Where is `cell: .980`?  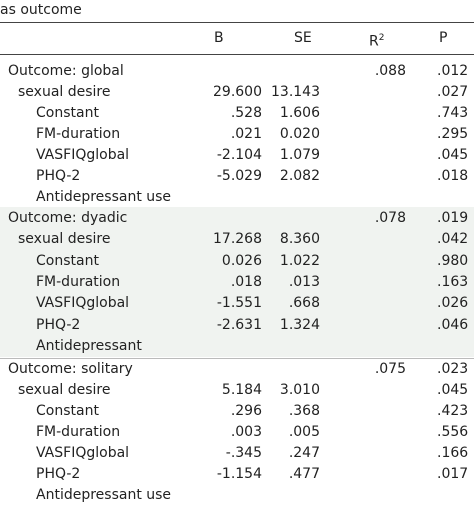 cell: .980 is located at coordinates (453, 260).